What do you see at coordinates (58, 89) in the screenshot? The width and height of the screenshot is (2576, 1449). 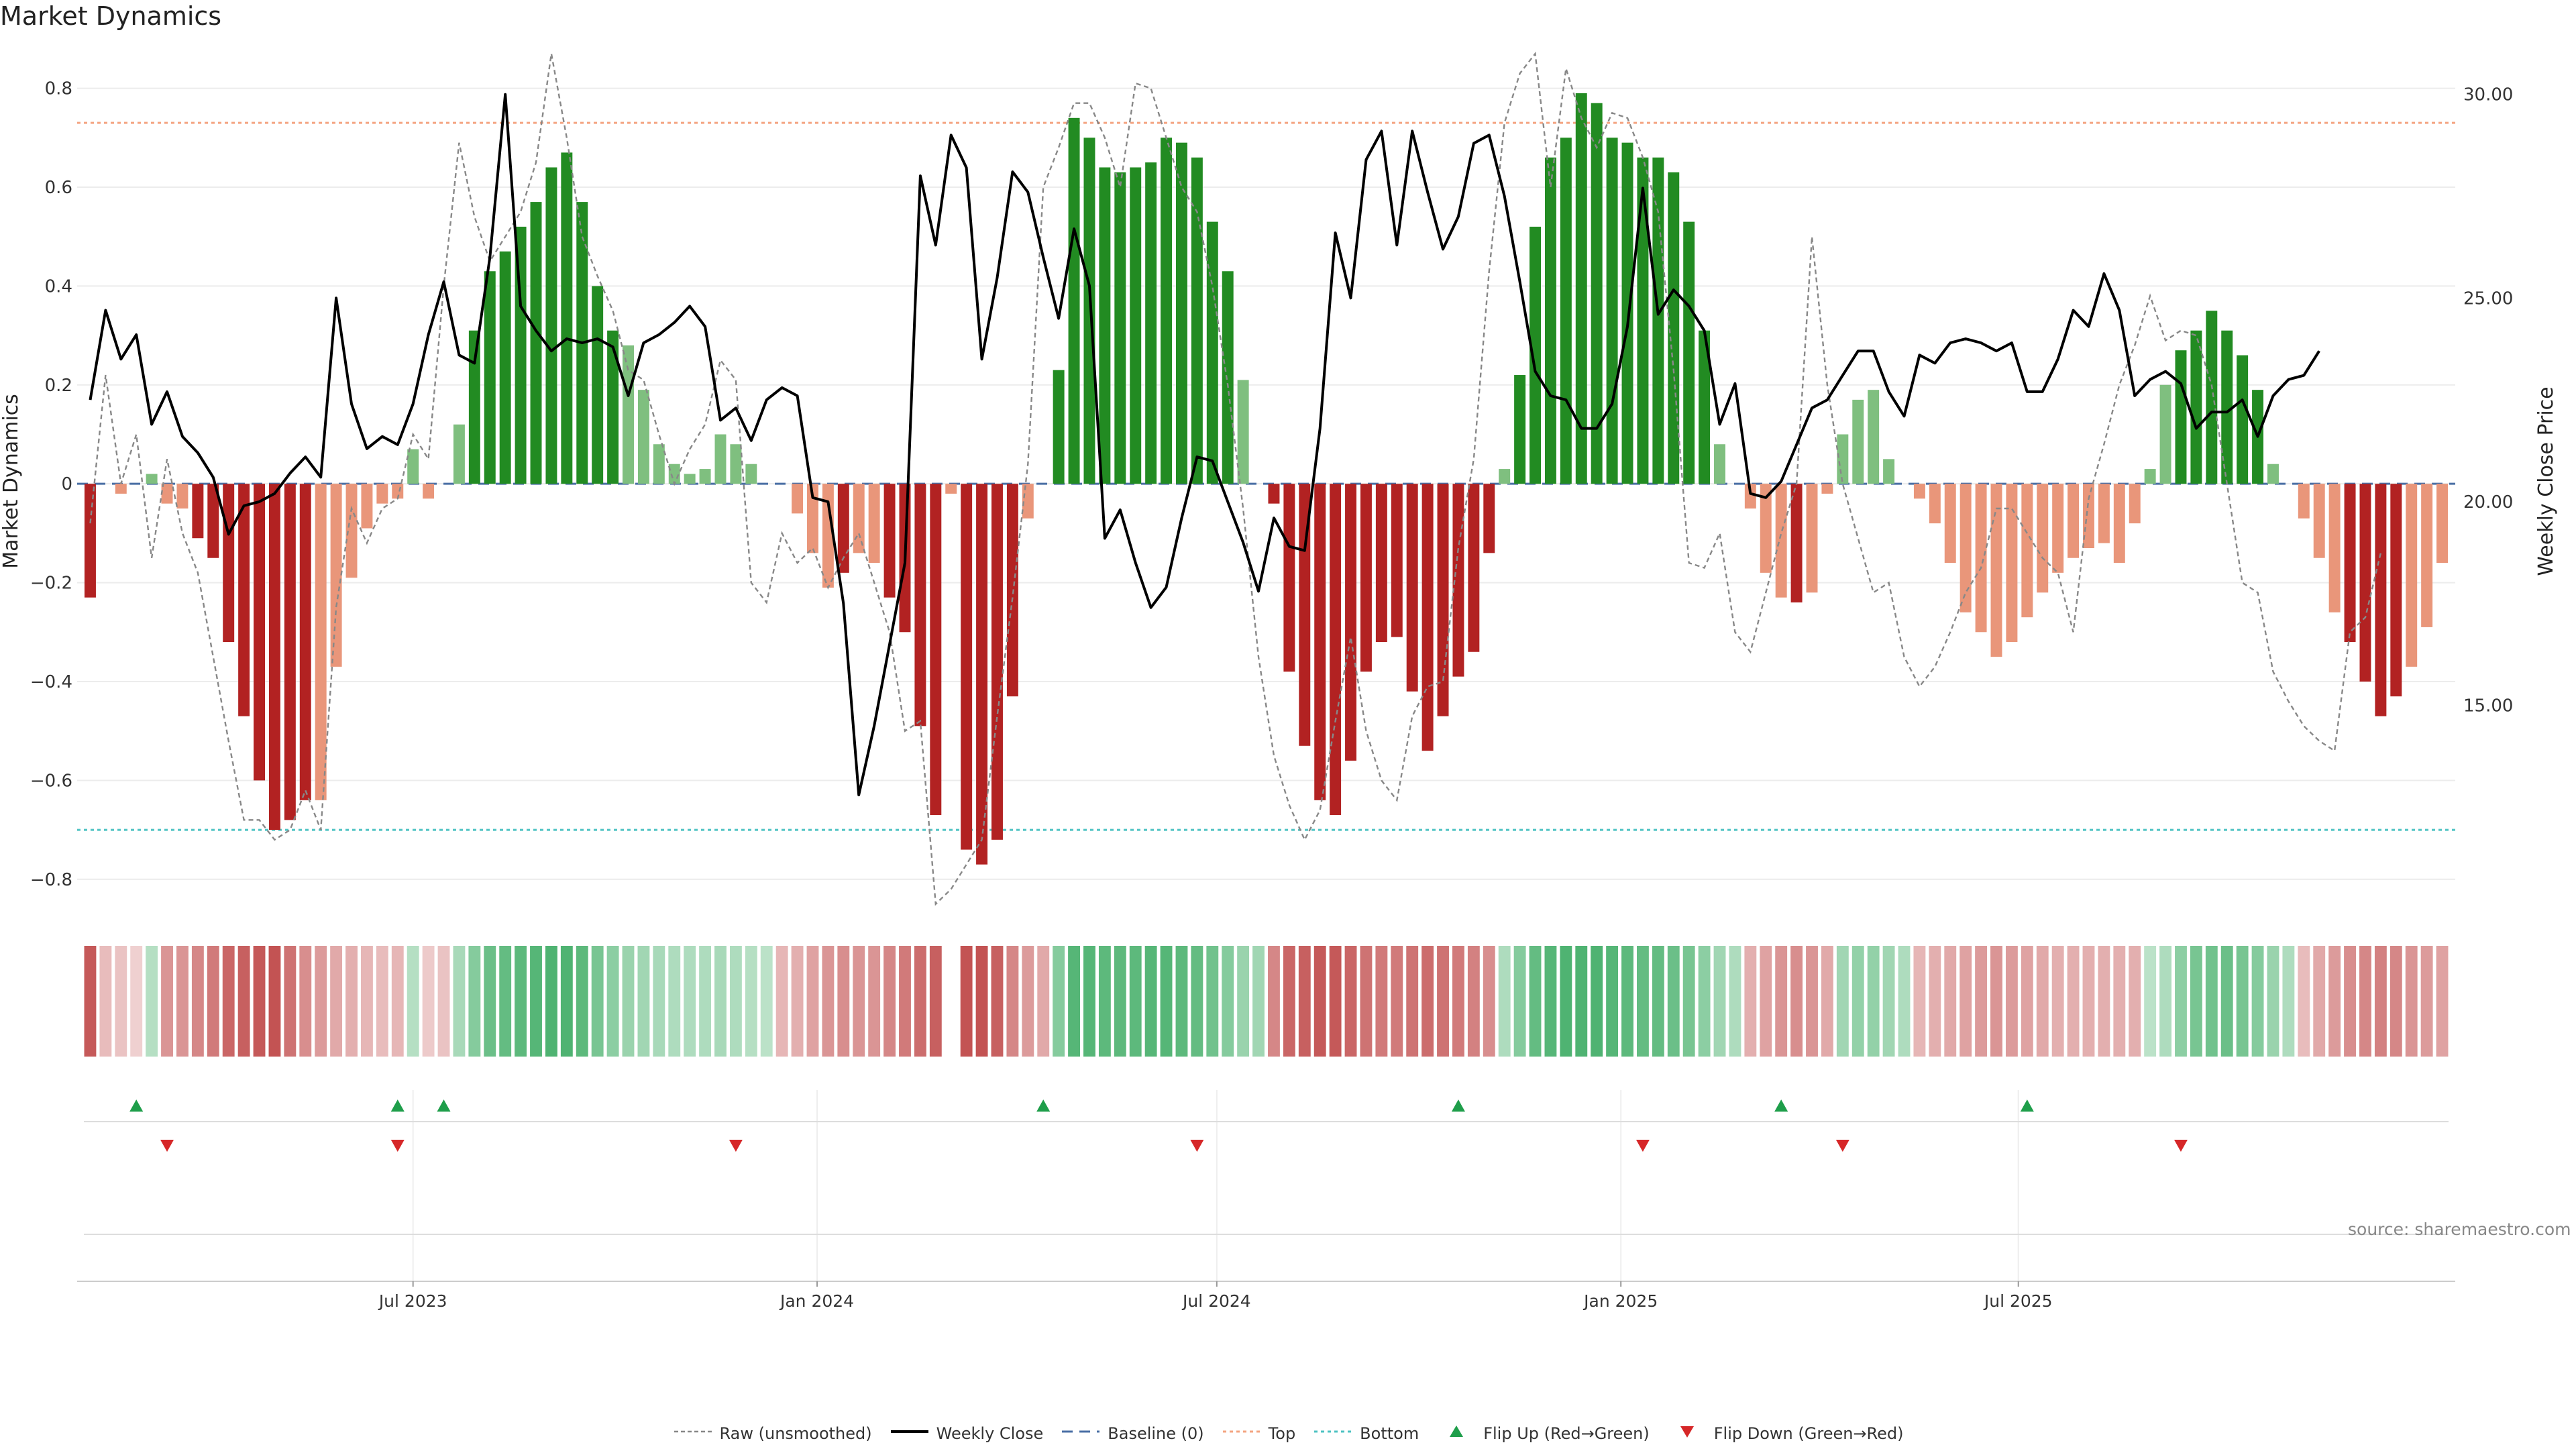 I see `y-tick-label: 0.8` at bounding box center [58, 89].